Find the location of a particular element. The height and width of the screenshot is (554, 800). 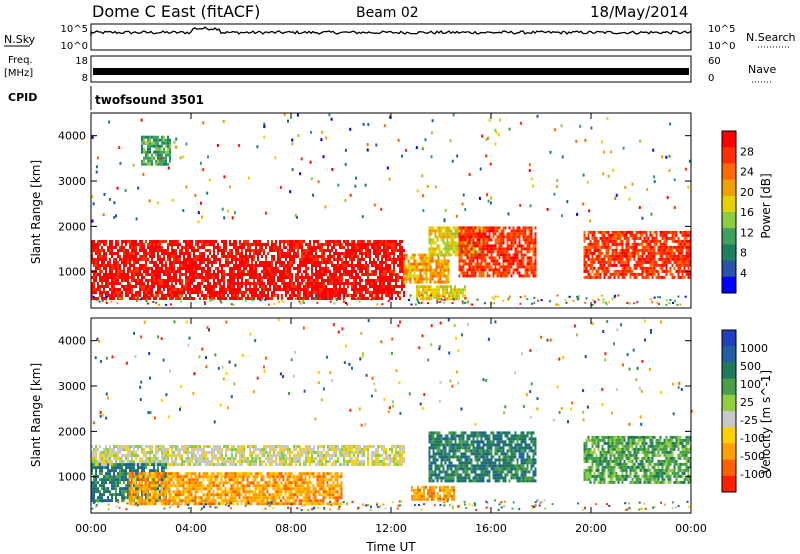

nsky-trace is located at coordinates (391, 31).